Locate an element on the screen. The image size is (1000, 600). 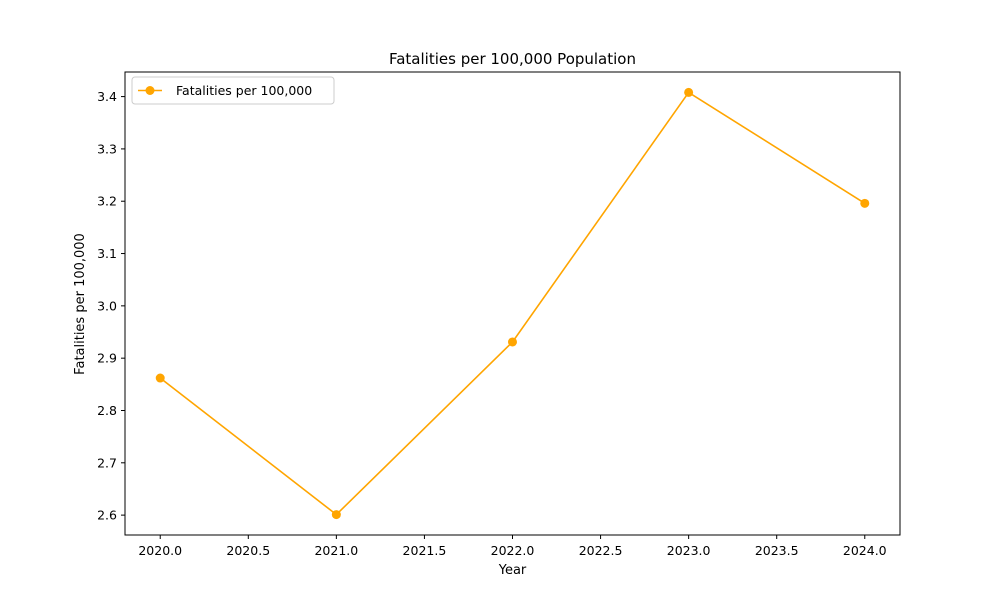
chart-title: Fatalities per 100,000 Population is located at coordinates (512, 59).